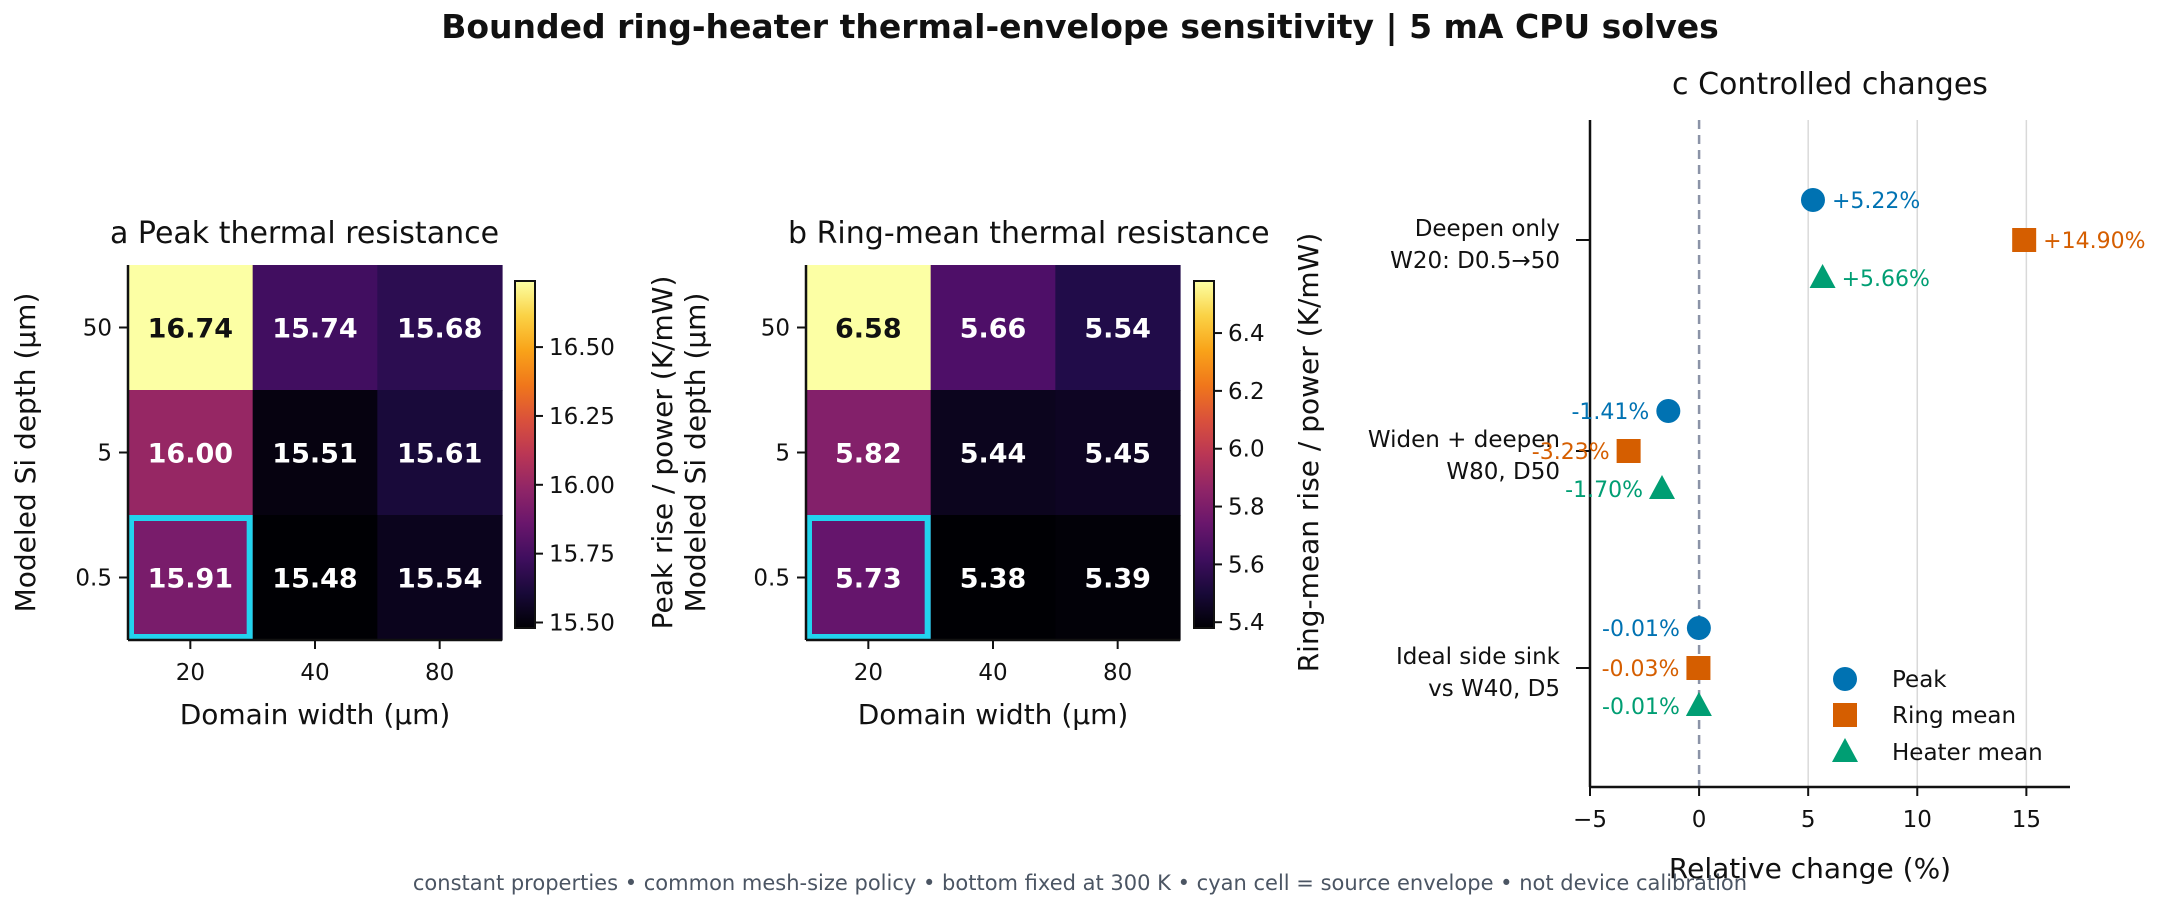 This screenshot has height=900, width=2160. What do you see at coordinates (1808, 820) in the screenshot?
I see `x-tick-label: 5` at bounding box center [1808, 820].